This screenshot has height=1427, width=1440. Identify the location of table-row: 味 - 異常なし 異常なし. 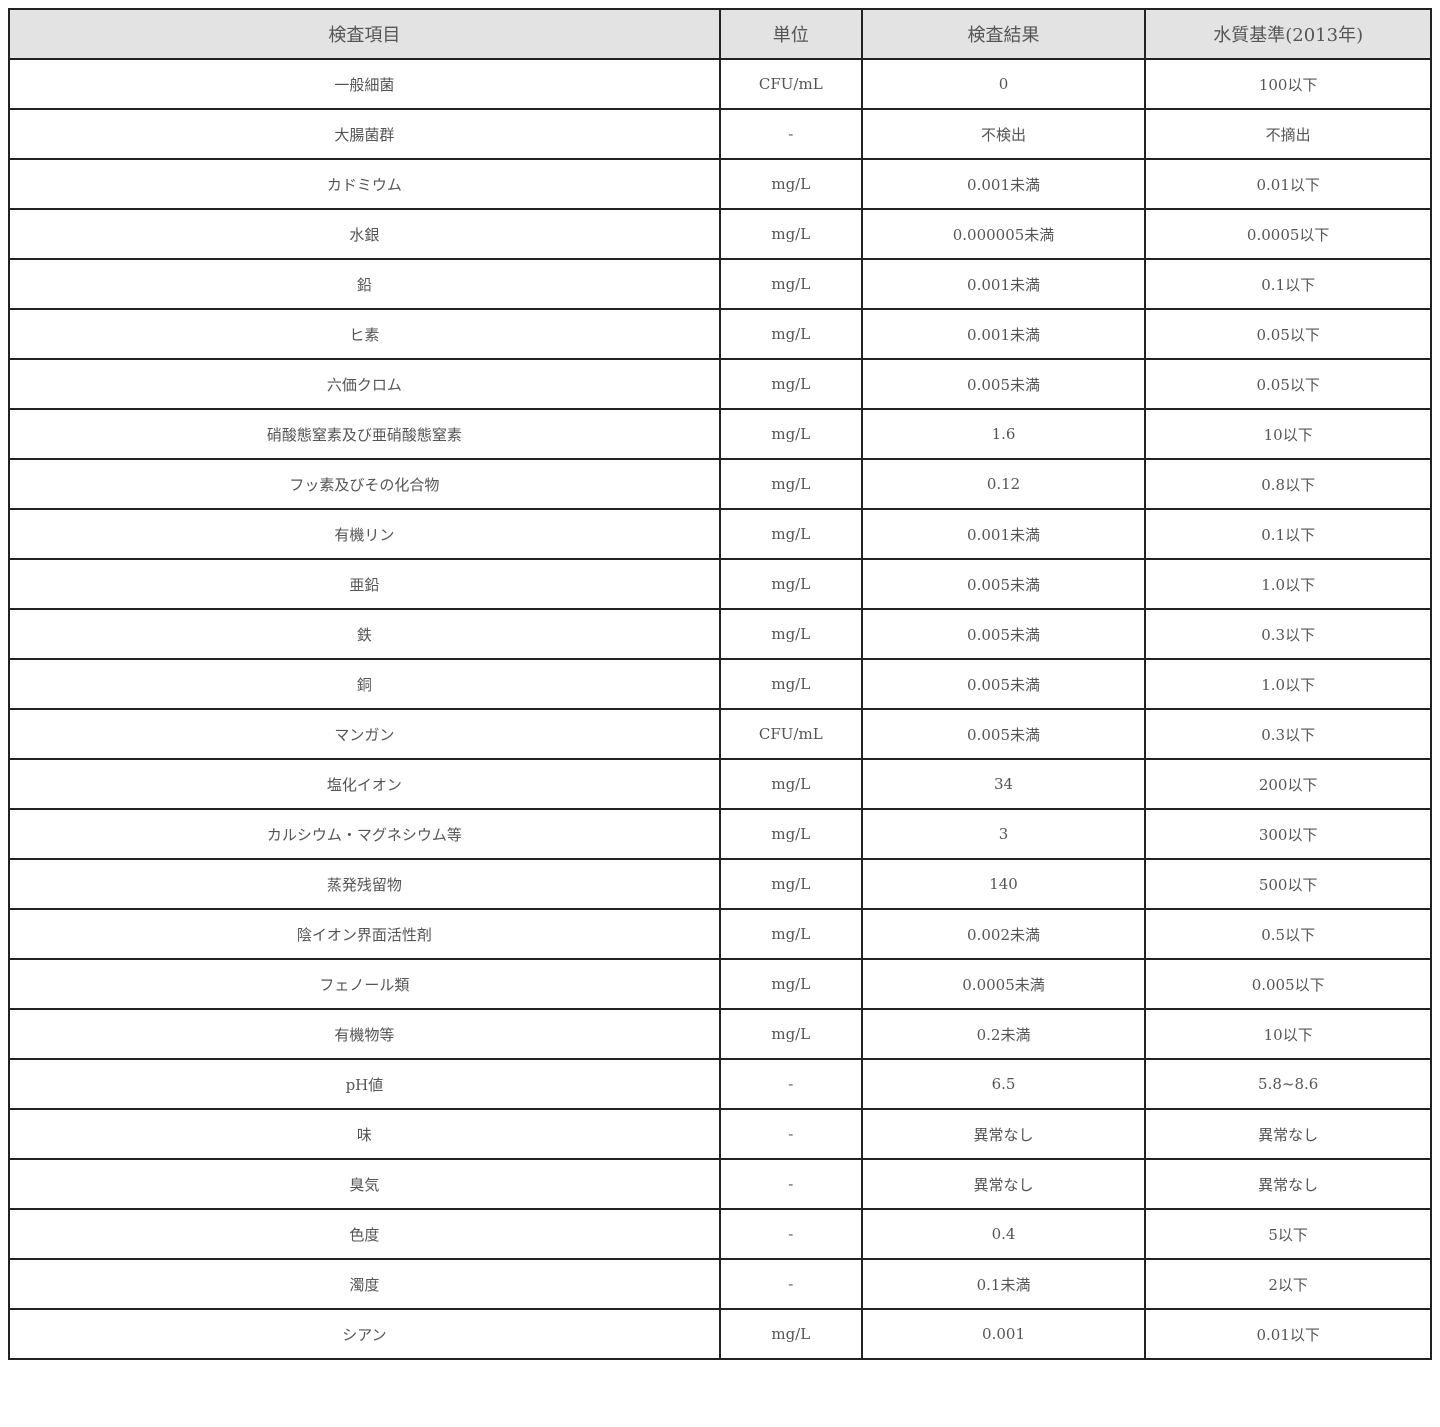
(720, 1134).